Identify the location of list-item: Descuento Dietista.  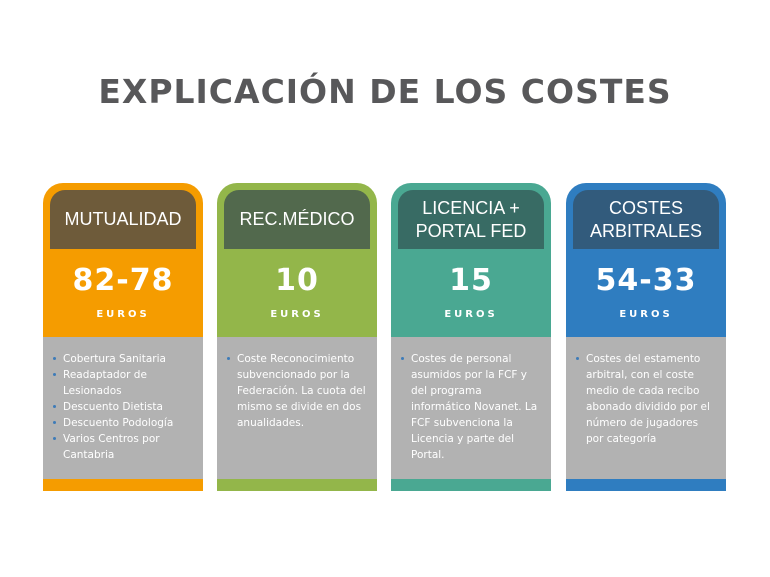
(124, 407).